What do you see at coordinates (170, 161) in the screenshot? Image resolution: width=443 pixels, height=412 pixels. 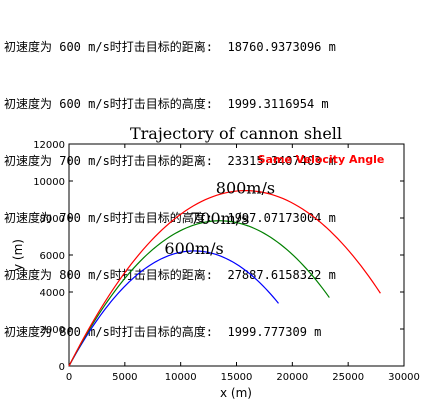 I see `console-line: 初速度为 700 m/s时打击目标的距离: 23315.3407403 m` at bounding box center [170, 161].